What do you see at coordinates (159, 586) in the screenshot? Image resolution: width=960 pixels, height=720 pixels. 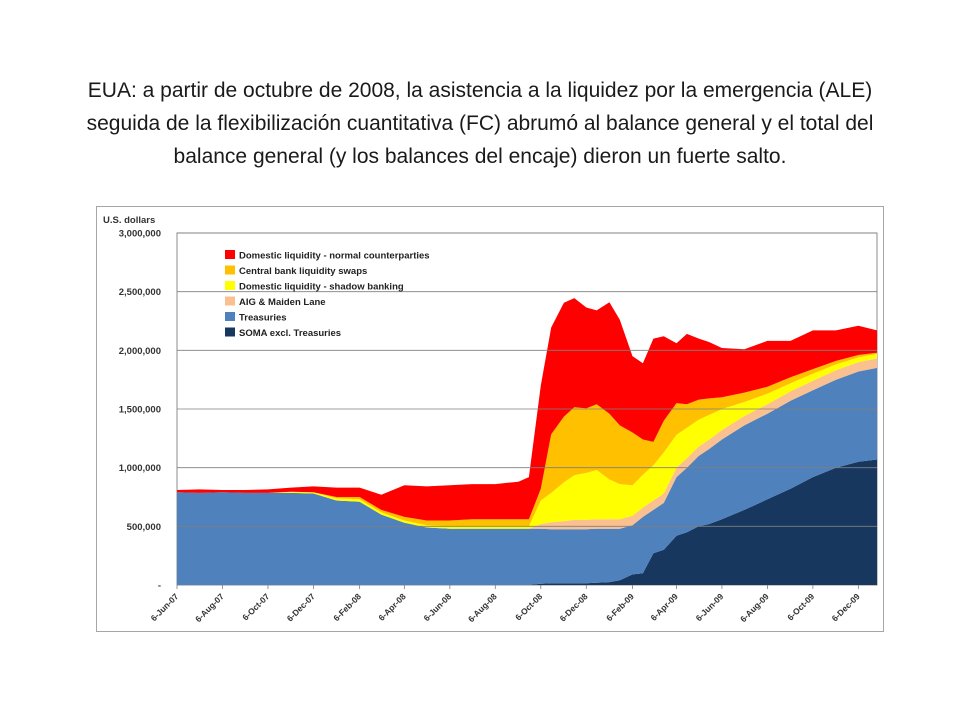 I see `y-tick-label: -` at bounding box center [159, 586].